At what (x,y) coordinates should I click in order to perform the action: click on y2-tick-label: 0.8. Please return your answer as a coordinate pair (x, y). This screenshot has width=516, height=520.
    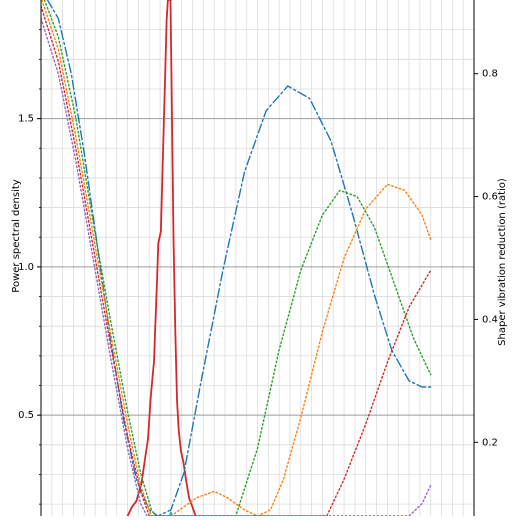
    Looking at the image, I should click on (490, 74).